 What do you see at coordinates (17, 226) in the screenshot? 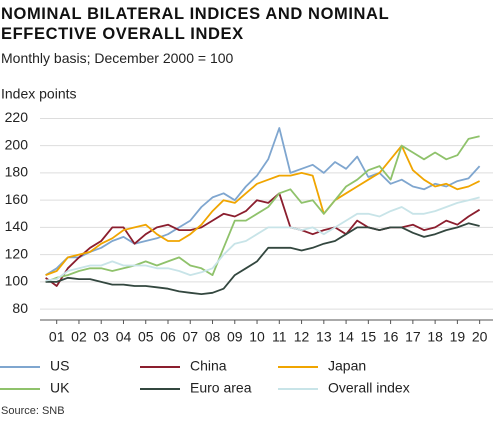
I see `y-tick-label: 140` at bounding box center [17, 226].